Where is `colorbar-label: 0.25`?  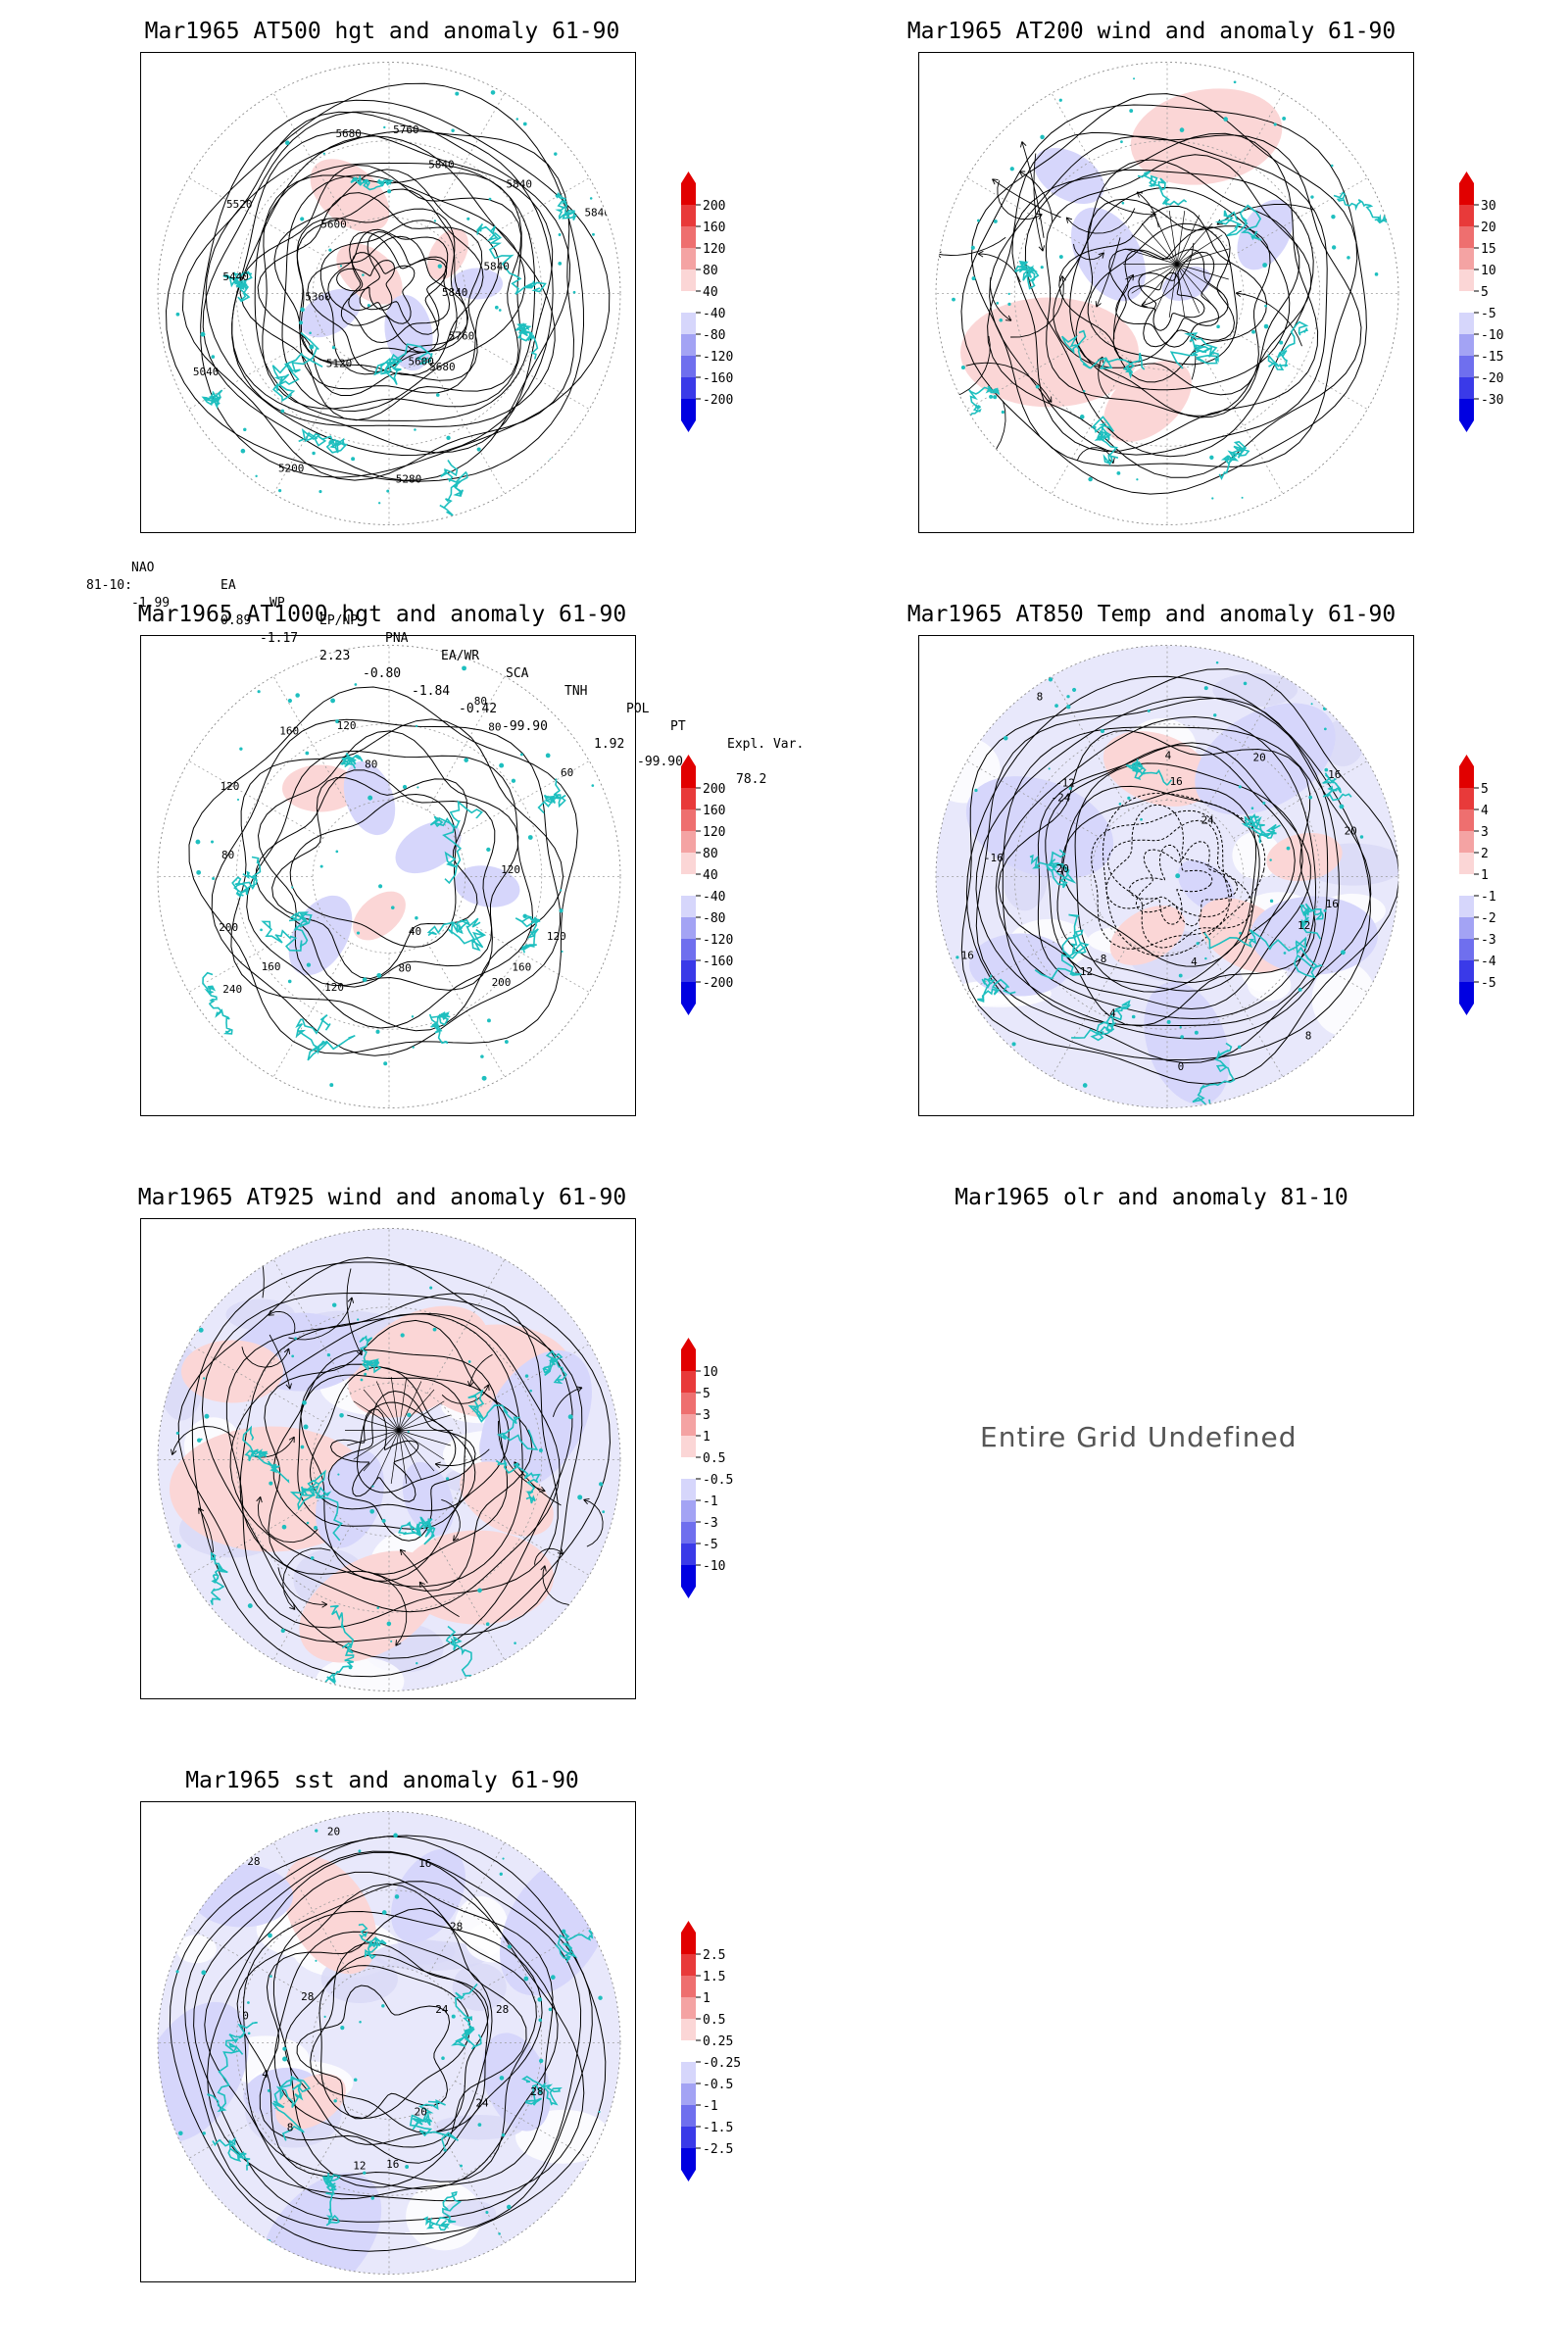 colorbar-label: 0.25 is located at coordinates (718, 2041).